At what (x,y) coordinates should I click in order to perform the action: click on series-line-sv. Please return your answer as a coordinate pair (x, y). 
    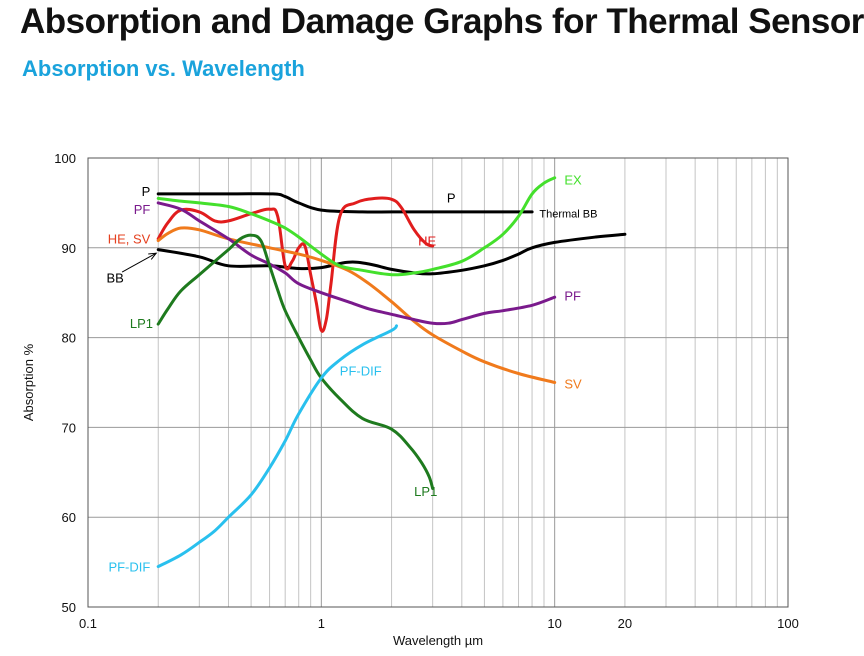
    Looking at the image, I should click on (356, 305).